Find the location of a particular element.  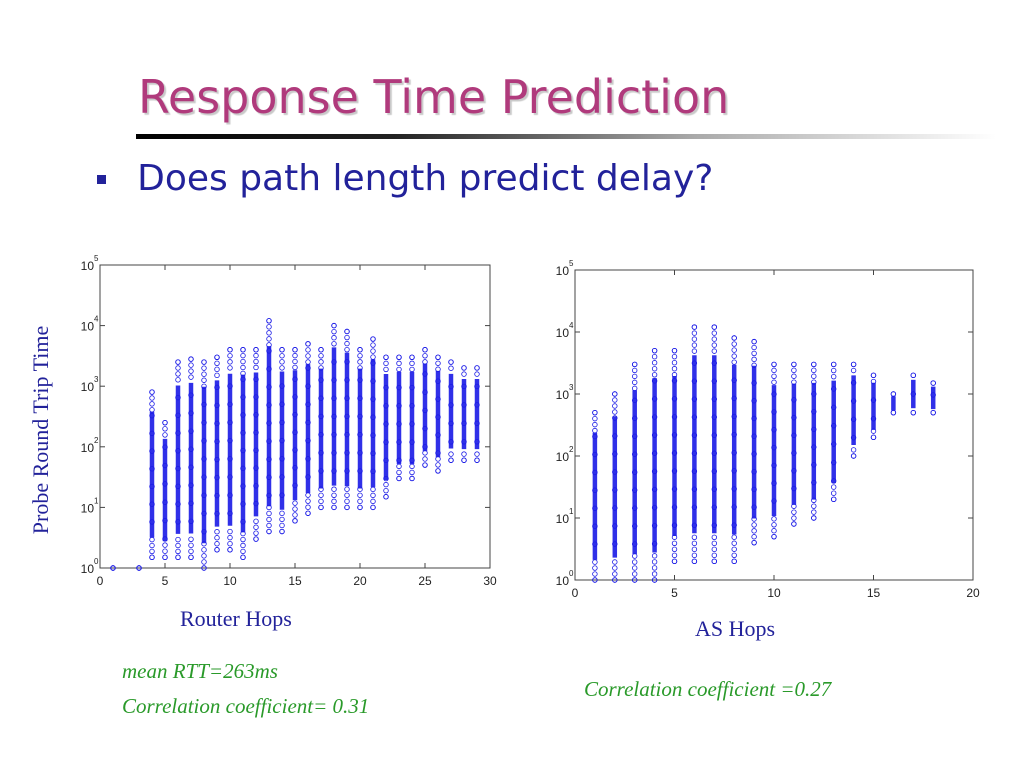

x-tick-label: 15 is located at coordinates (874, 593).